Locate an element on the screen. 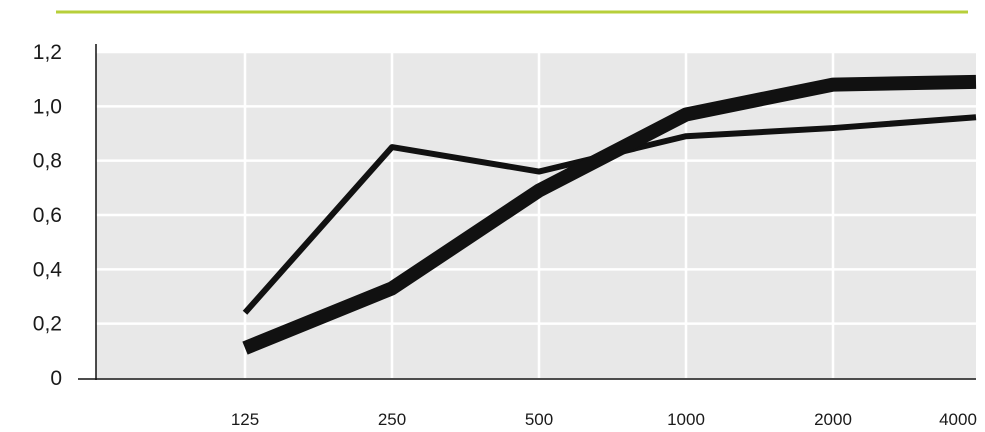 This screenshot has width=985, height=432. y-tick-label: 0,4 is located at coordinates (48, 269).